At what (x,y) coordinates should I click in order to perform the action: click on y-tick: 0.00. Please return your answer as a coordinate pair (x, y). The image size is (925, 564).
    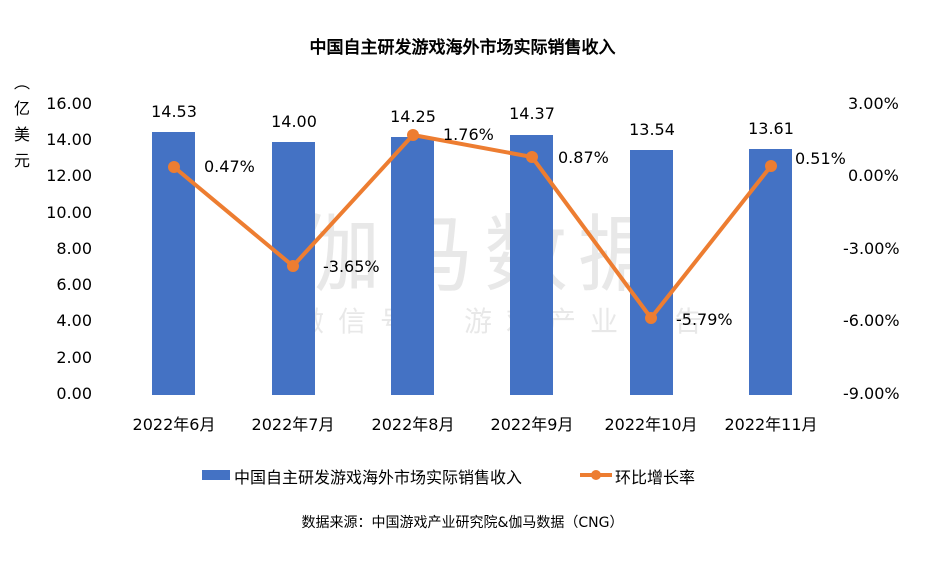
    Looking at the image, I should click on (74, 393).